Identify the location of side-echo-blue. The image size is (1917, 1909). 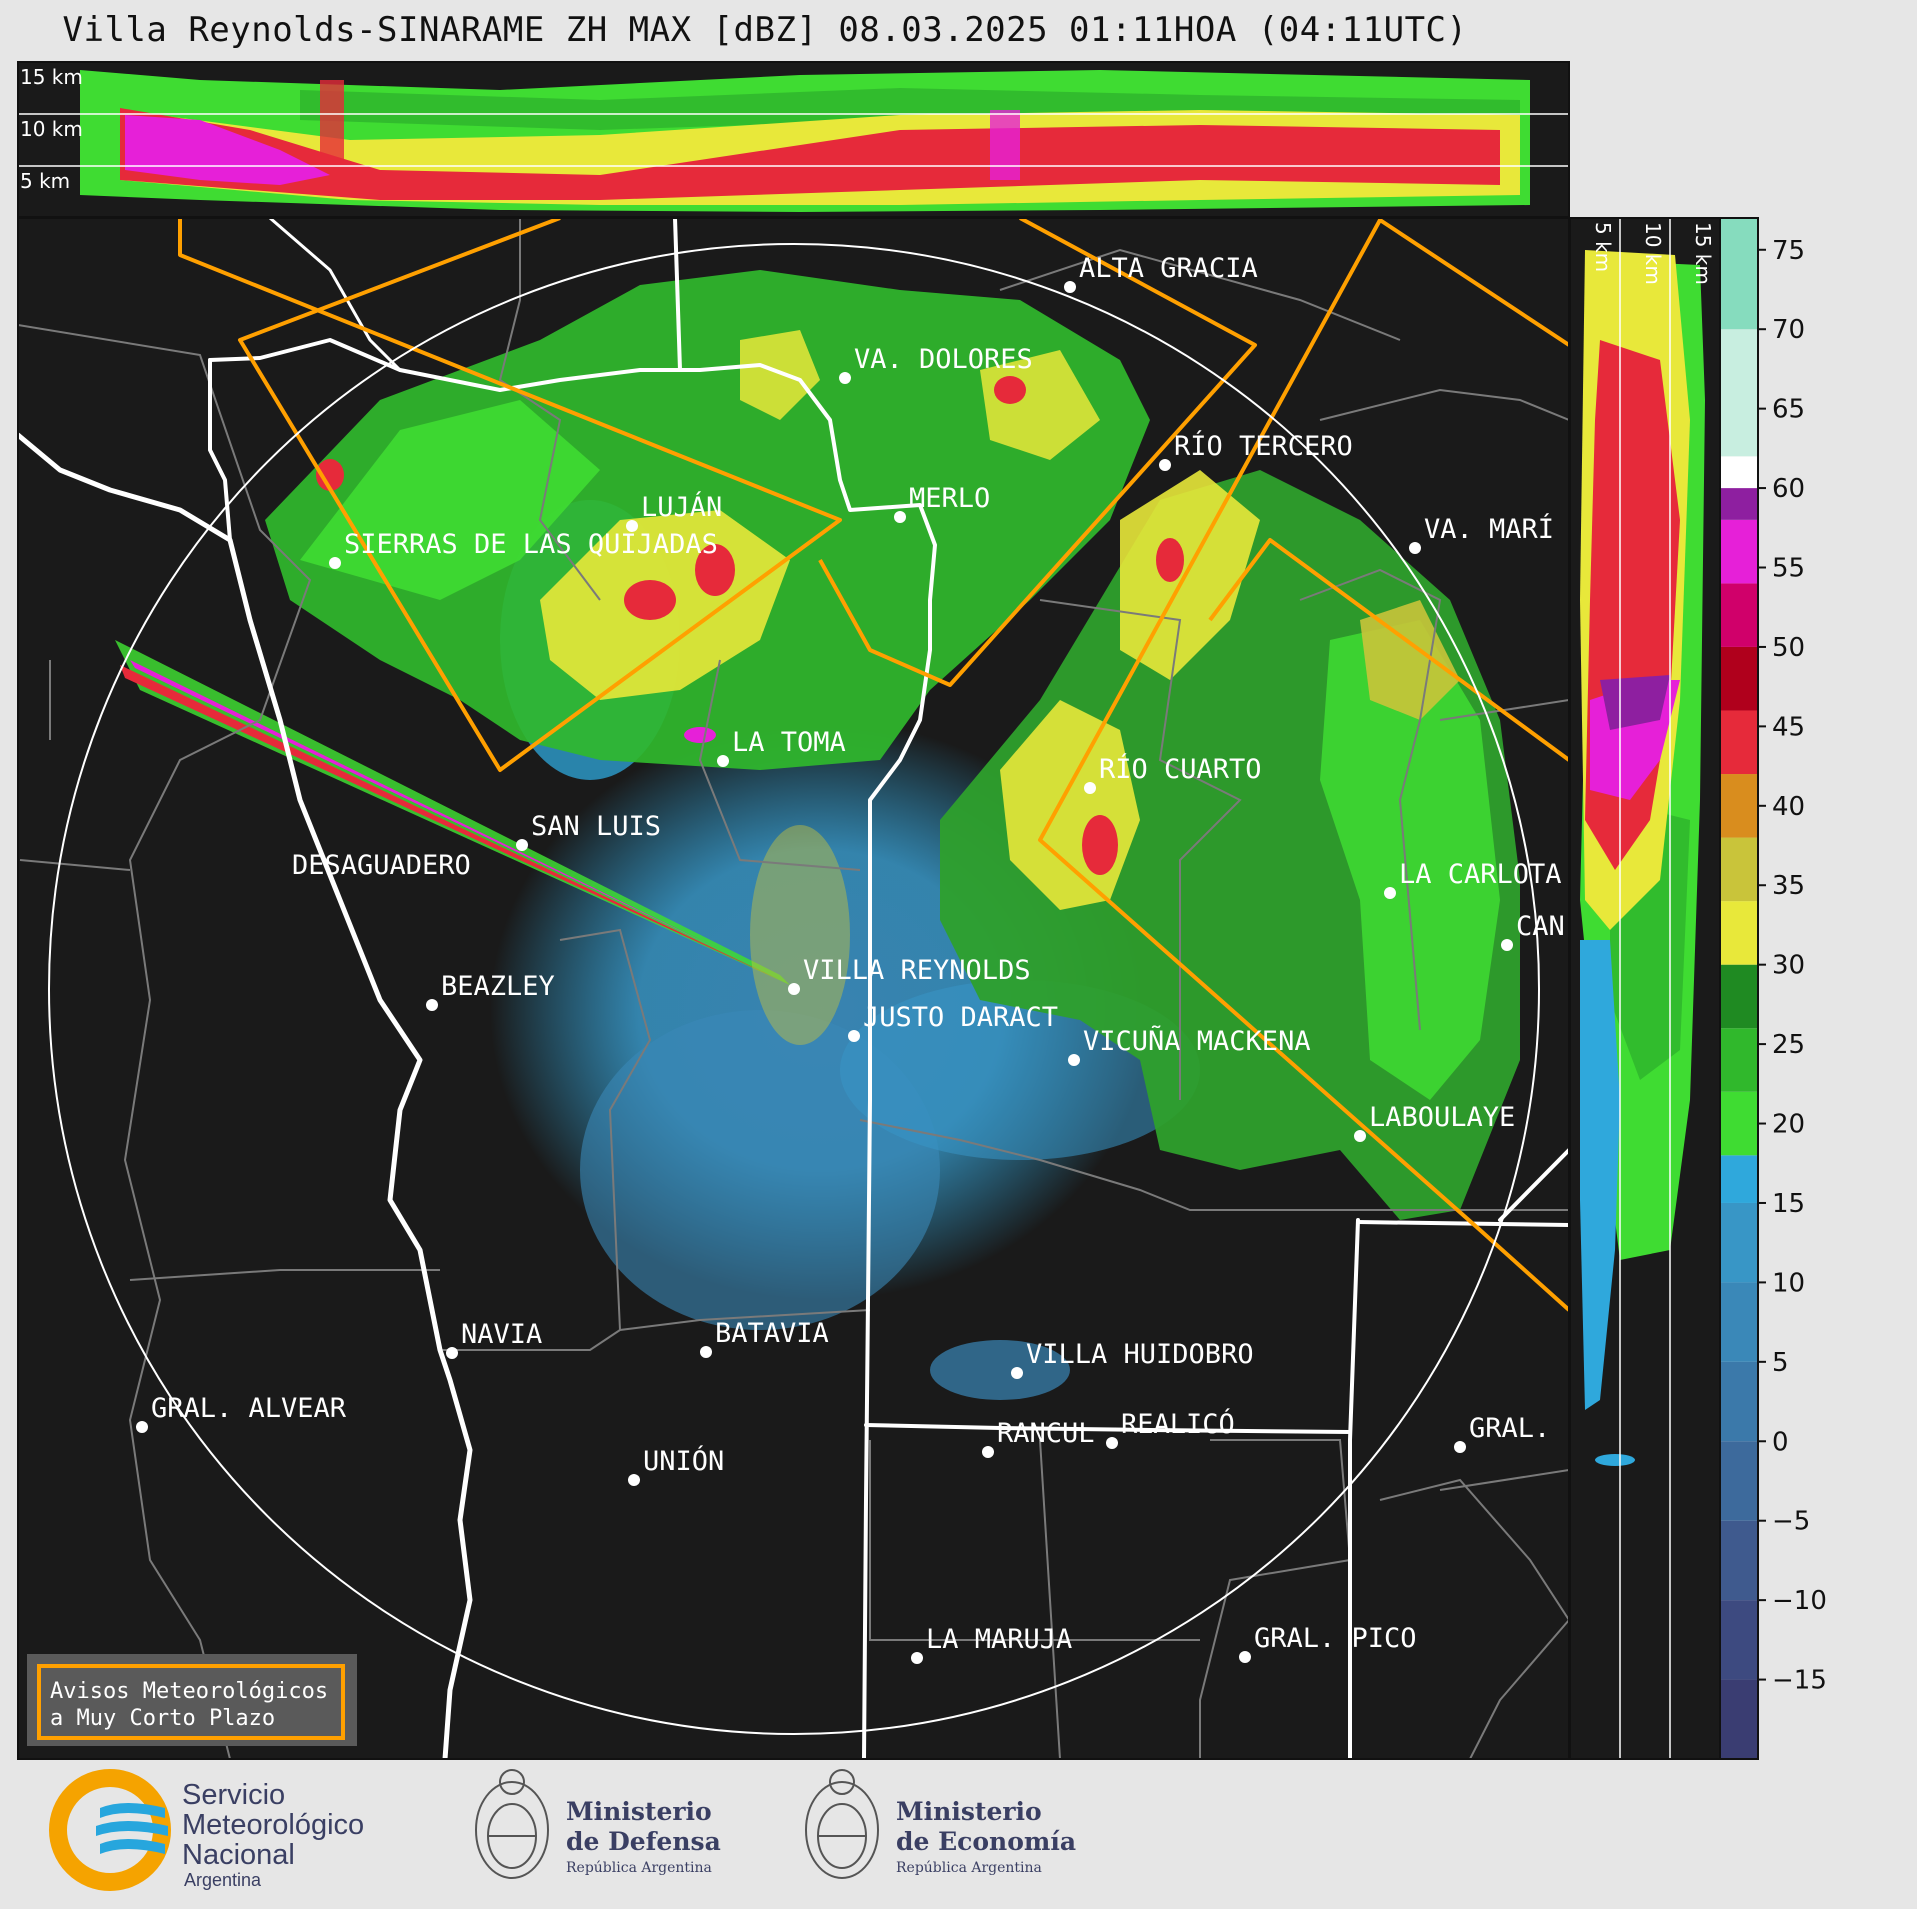
(1600, 1175).